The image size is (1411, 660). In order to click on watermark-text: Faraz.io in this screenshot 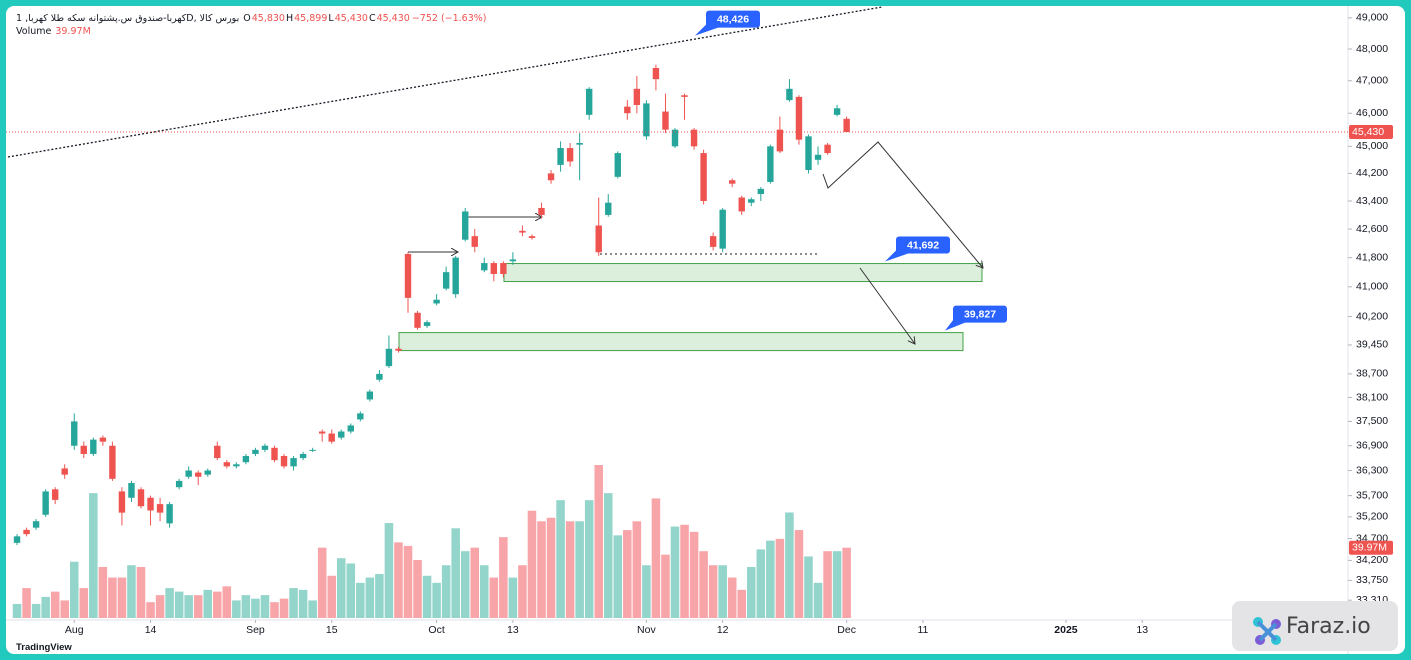, I will do `click(1328, 626)`.